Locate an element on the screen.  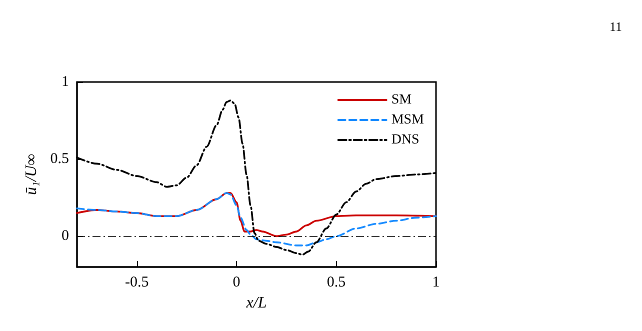
text: 11 is located at coordinates (615, 26).